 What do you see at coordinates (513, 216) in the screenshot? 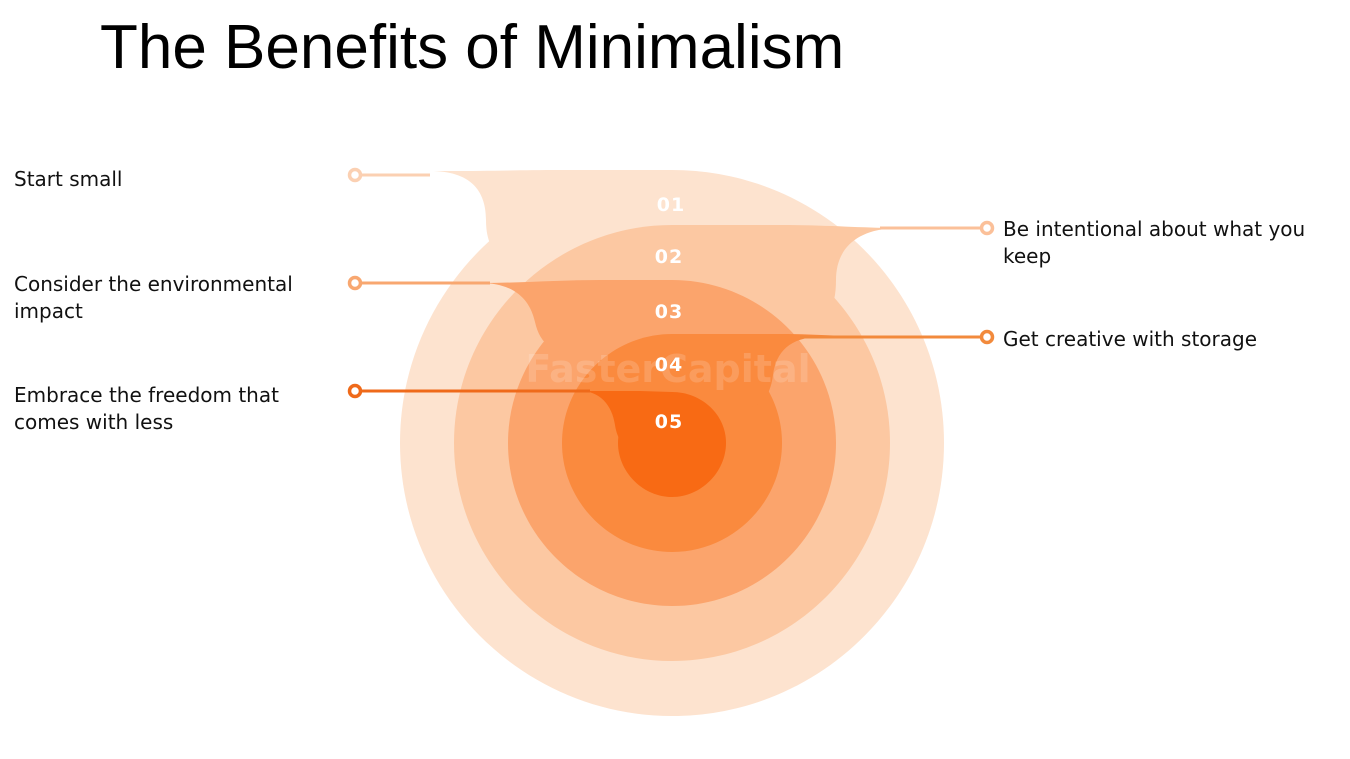
I see `ring-01-tail` at bounding box center [513, 216].